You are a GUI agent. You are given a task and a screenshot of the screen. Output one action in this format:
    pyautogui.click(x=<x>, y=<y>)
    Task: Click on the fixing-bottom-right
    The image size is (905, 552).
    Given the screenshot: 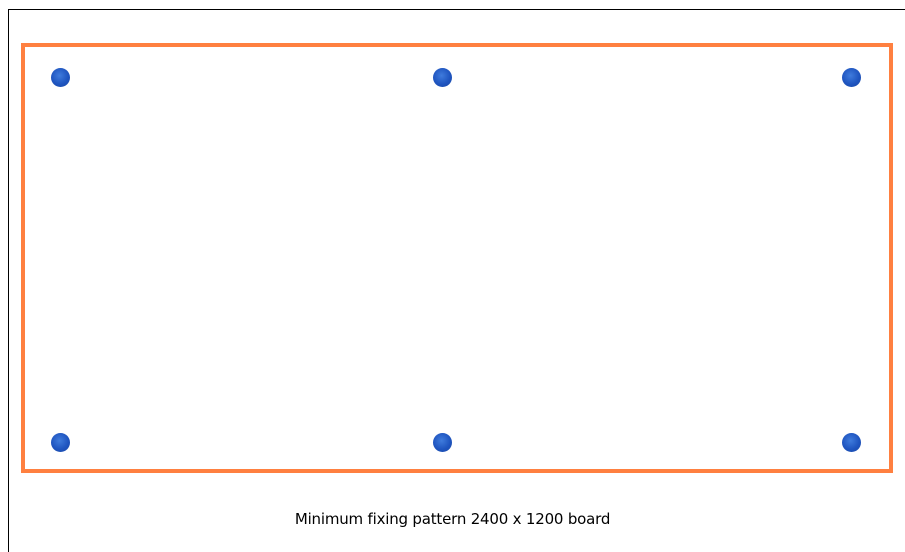 What is the action you would take?
    pyautogui.click(x=851, y=442)
    